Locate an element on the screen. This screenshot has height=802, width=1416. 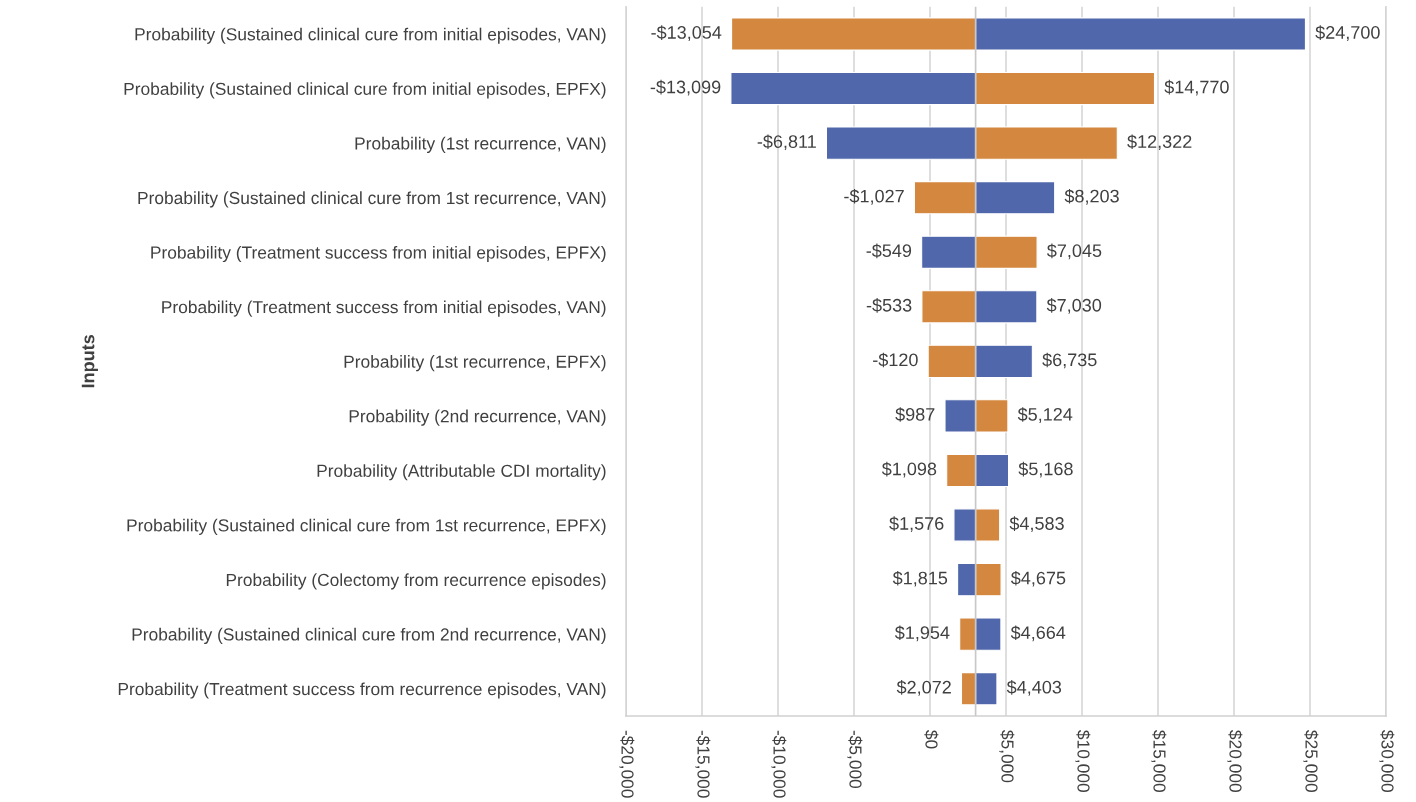
x-tick-label: $30,000 is located at coordinates (1387, 761).